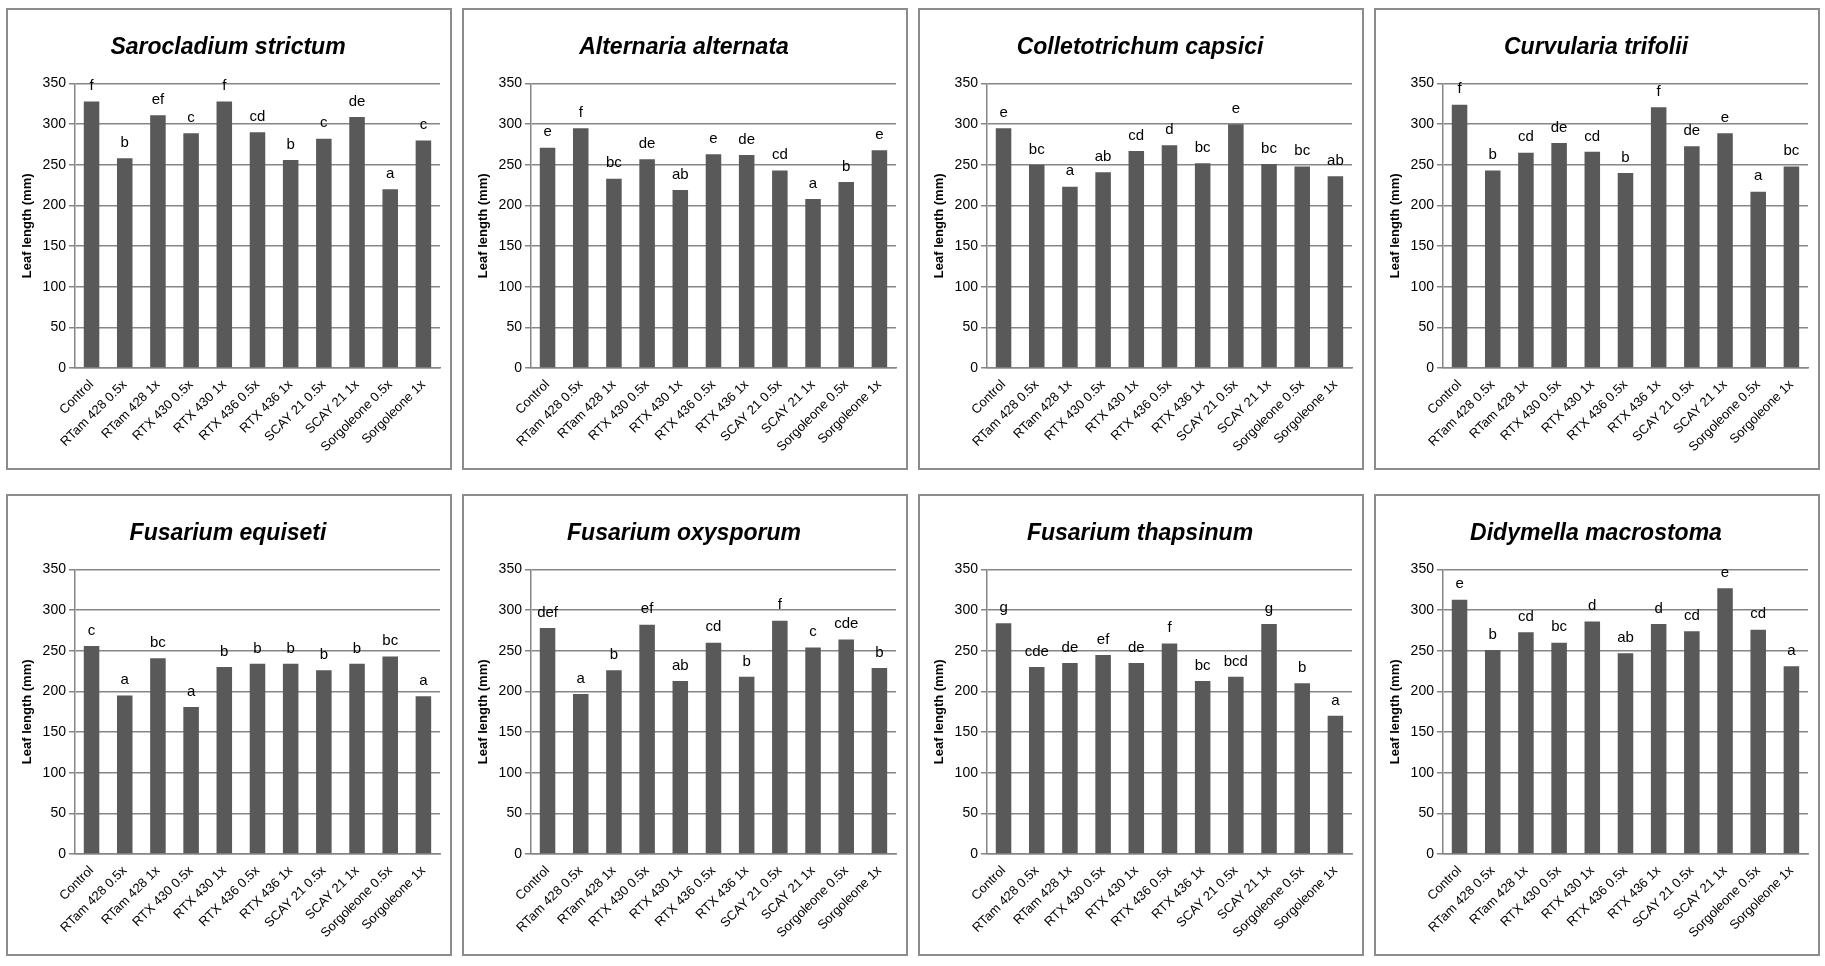  I want to click on data-label: bcd, so click(1235, 660).